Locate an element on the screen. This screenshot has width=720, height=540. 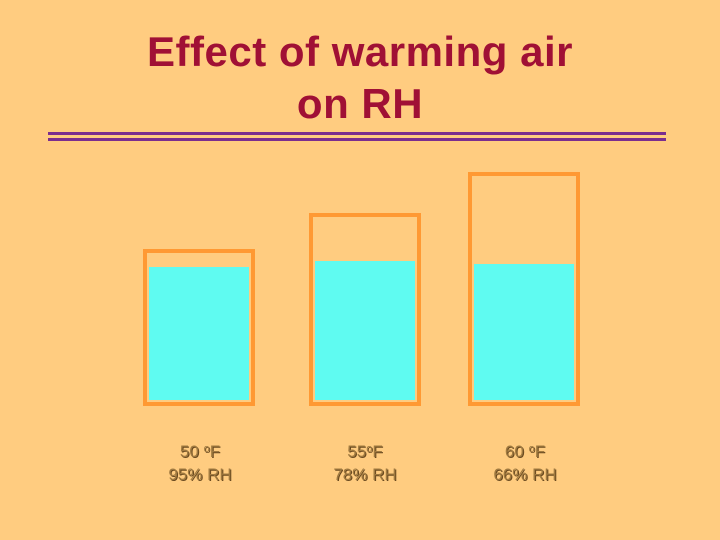
rh-label-60f: 66% RH is located at coordinates (525, 474).